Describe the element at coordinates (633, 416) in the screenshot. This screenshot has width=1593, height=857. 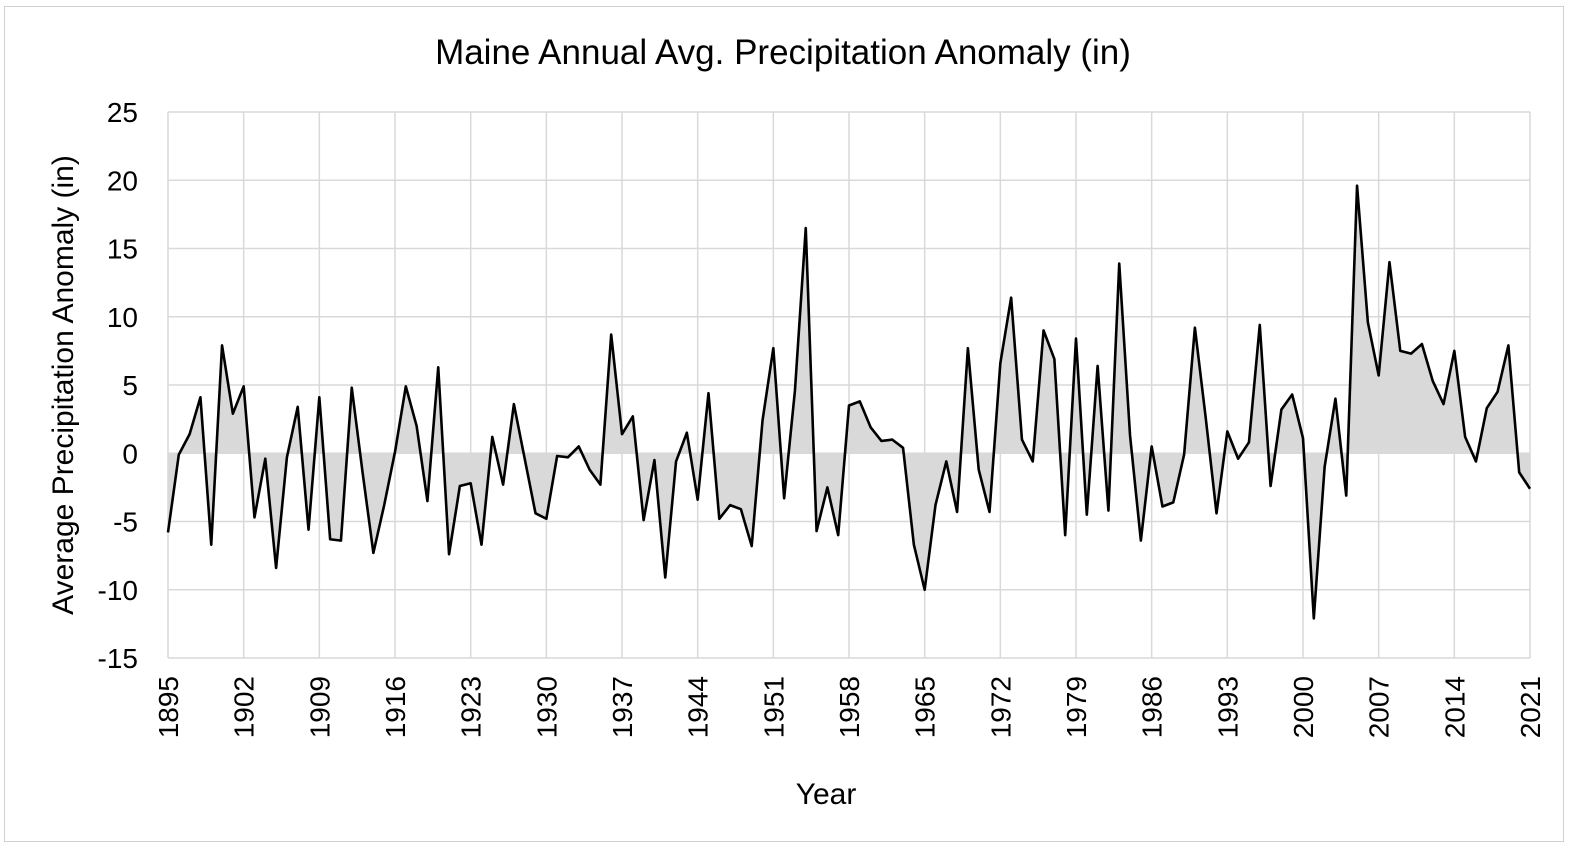
I see `data-point-1938` at that location.